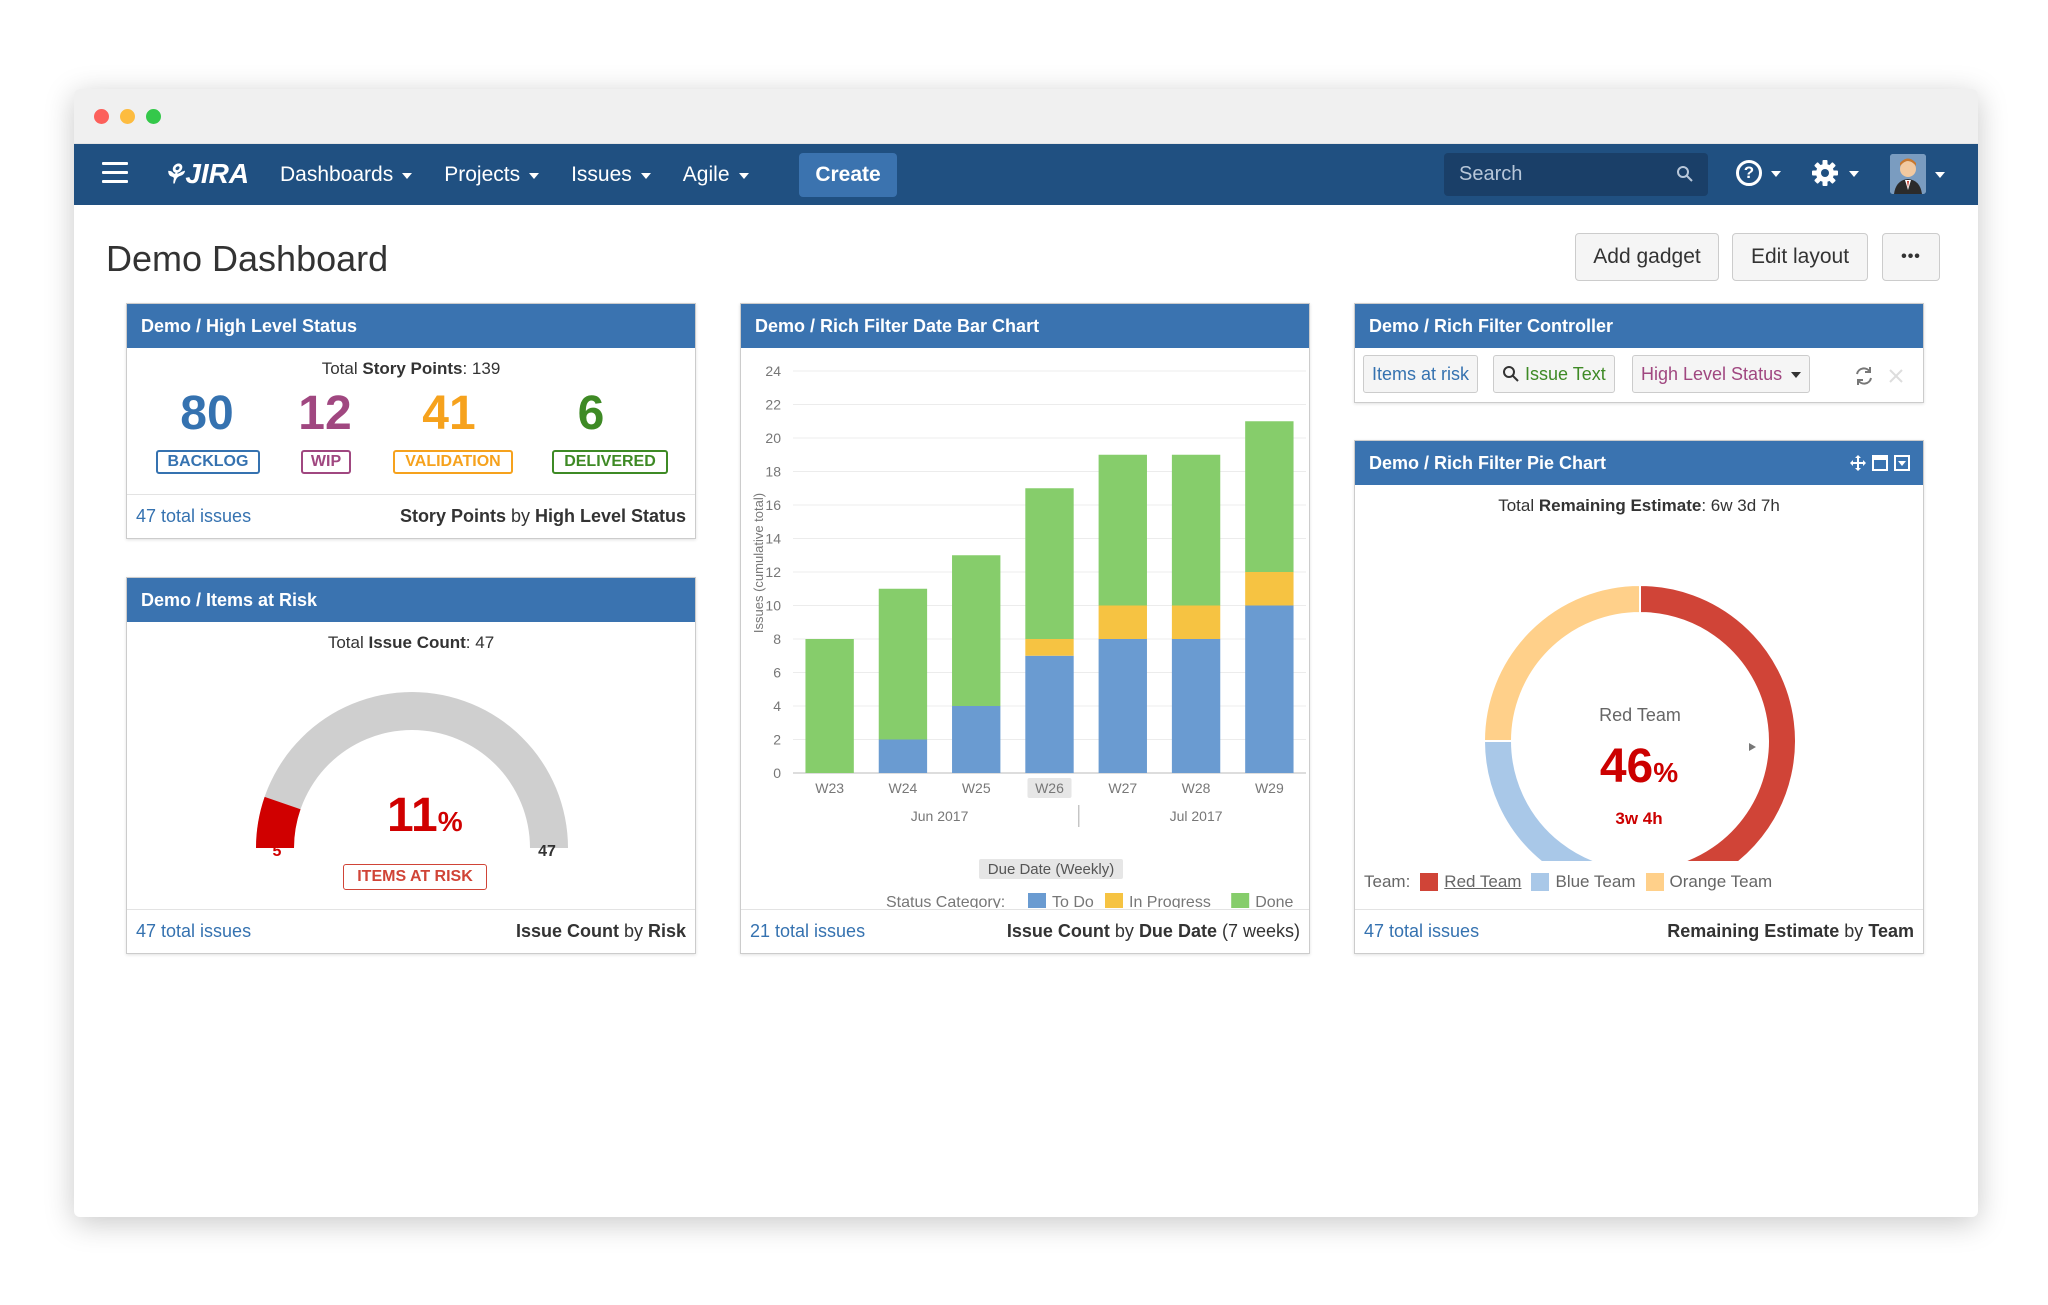 Image resolution: width=2048 pixels, height=1305 pixels. What do you see at coordinates (346, 175) in the screenshot?
I see `nav-dashboards: Dashboards` at bounding box center [346, 175].